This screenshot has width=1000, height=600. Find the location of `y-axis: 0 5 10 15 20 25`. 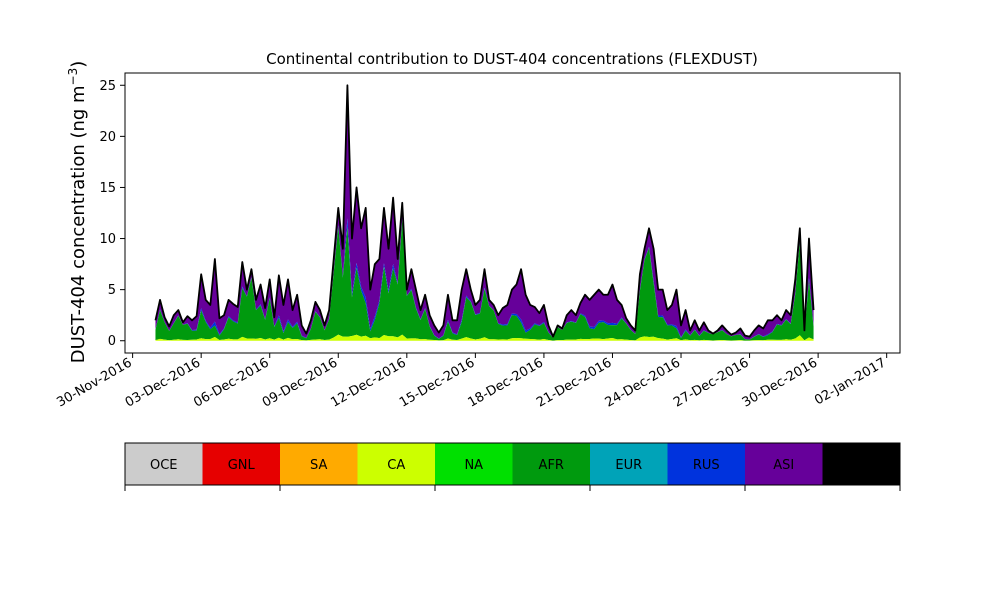

y-axis: 0 5 10 15 20 25 is located at coordinates (112, 214).